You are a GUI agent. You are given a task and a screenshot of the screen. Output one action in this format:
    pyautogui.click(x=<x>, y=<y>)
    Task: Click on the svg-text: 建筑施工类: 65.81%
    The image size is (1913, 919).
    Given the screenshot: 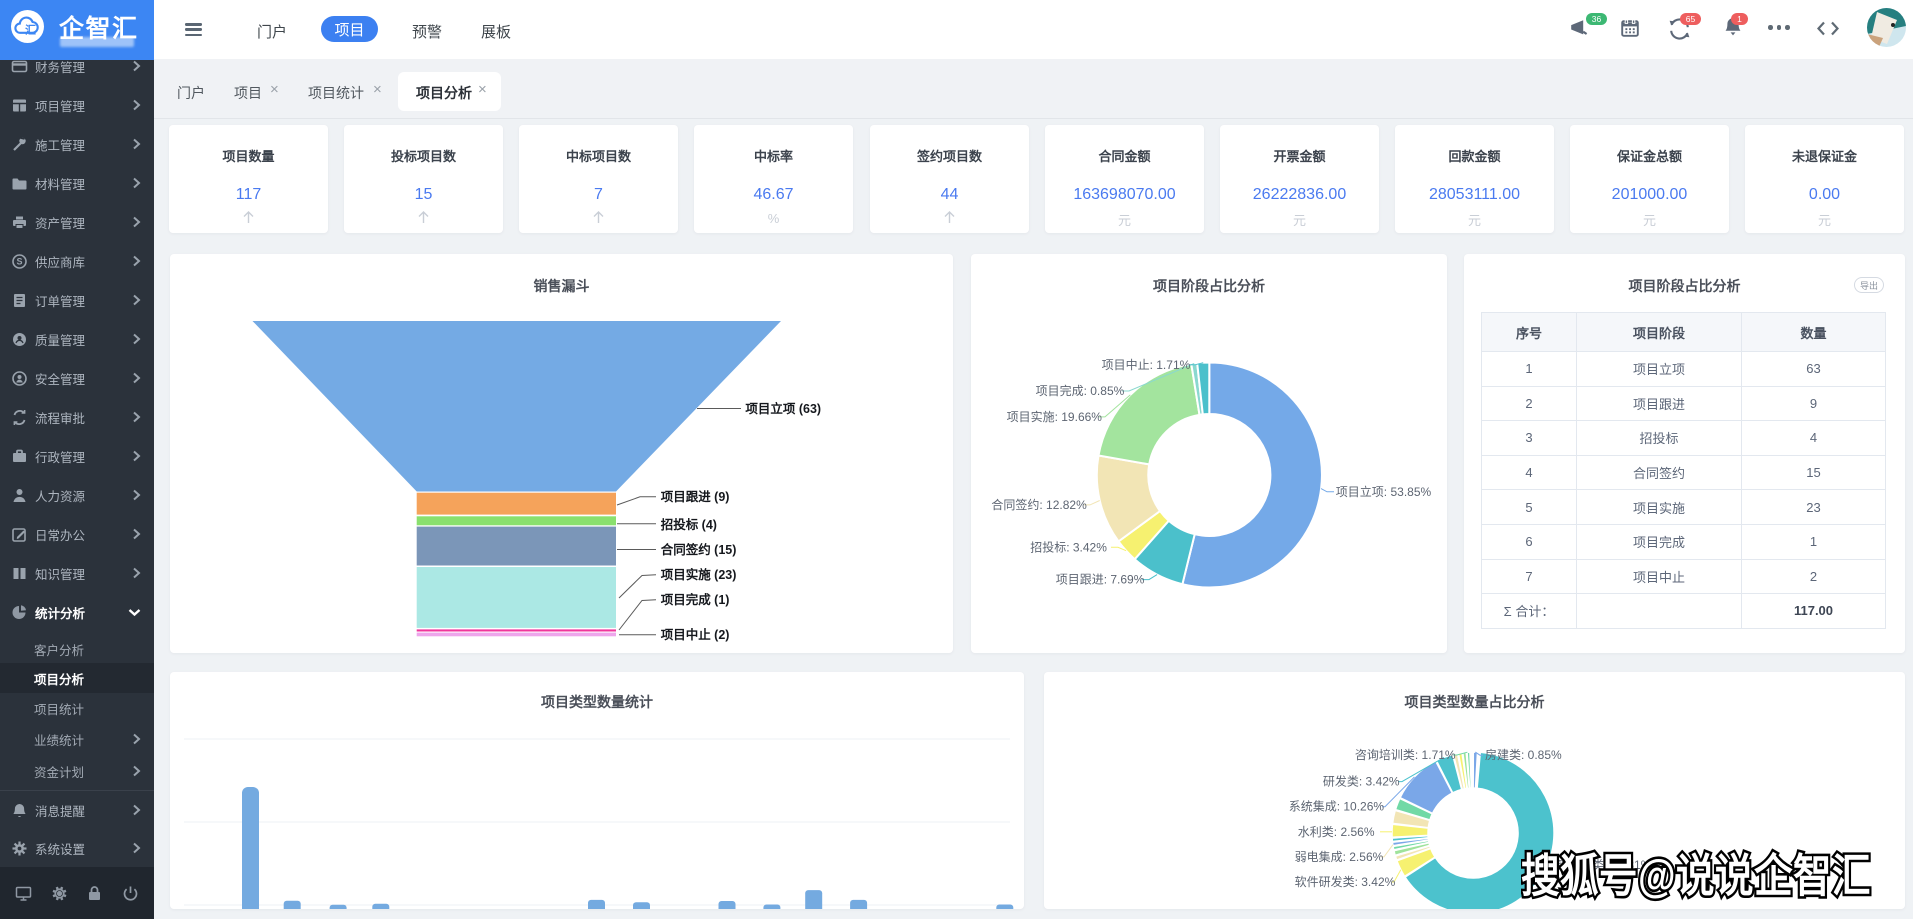 What is the action you would take?
    pyautogui.click(x=1598, y=864)
    